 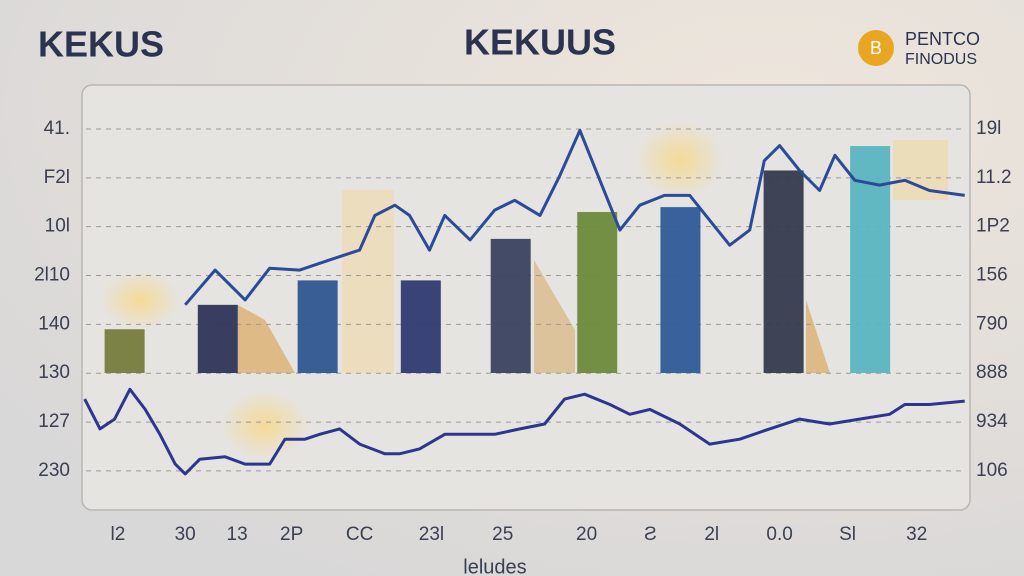 What do you see at coordinates (992, 275) in the screenshot?
I see `y2-tick-label: 156` at bounding box center [992, 275].